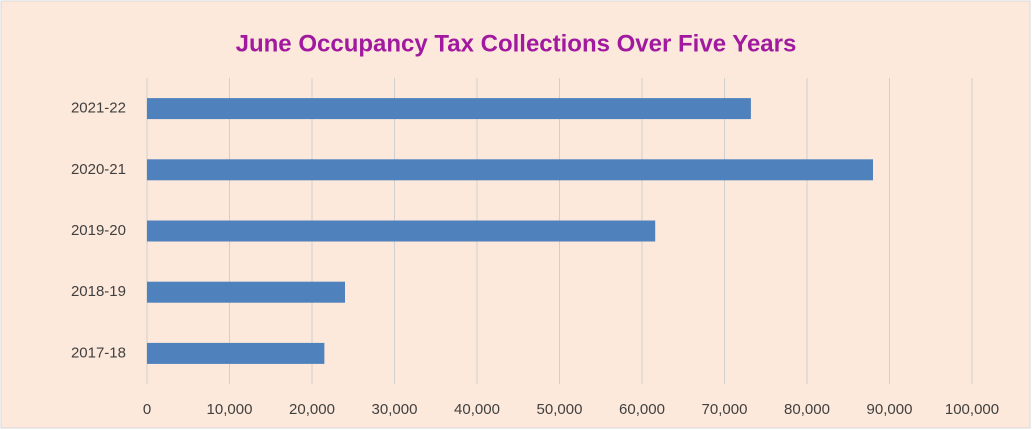  What do you see at coordinates (98, 291) in the screenshot?
I see `y-tick-label: 2018-19` at bounding box center [98, 291].